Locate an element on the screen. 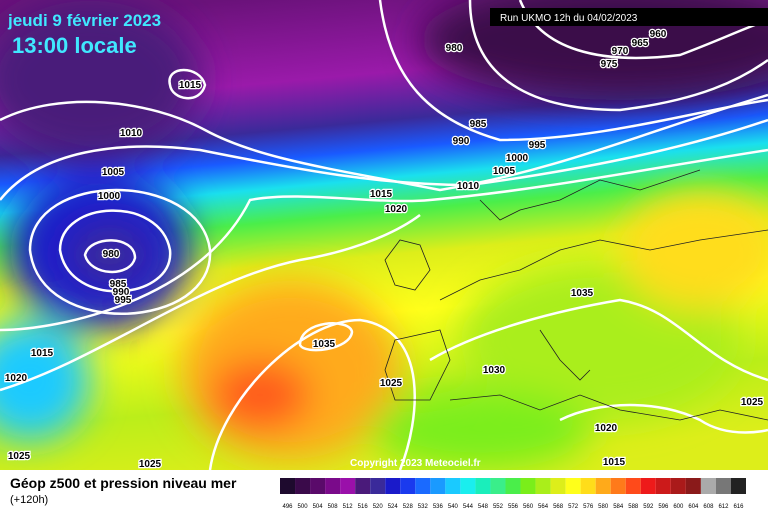 This screenshot has width=768, height=512. legend-label: 528 is located at coordinates (408, 507).